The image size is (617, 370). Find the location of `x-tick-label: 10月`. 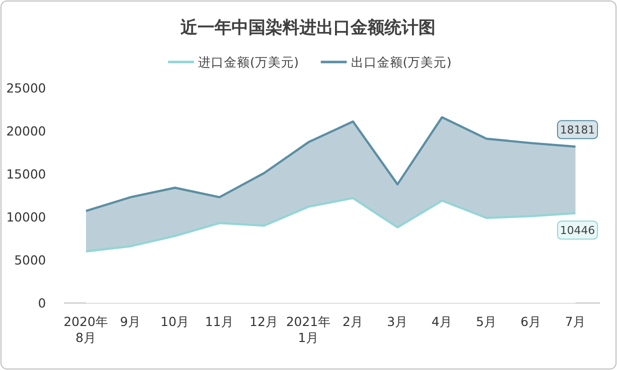

x-tick-label: 10月 is located at coordinates (175, 322).